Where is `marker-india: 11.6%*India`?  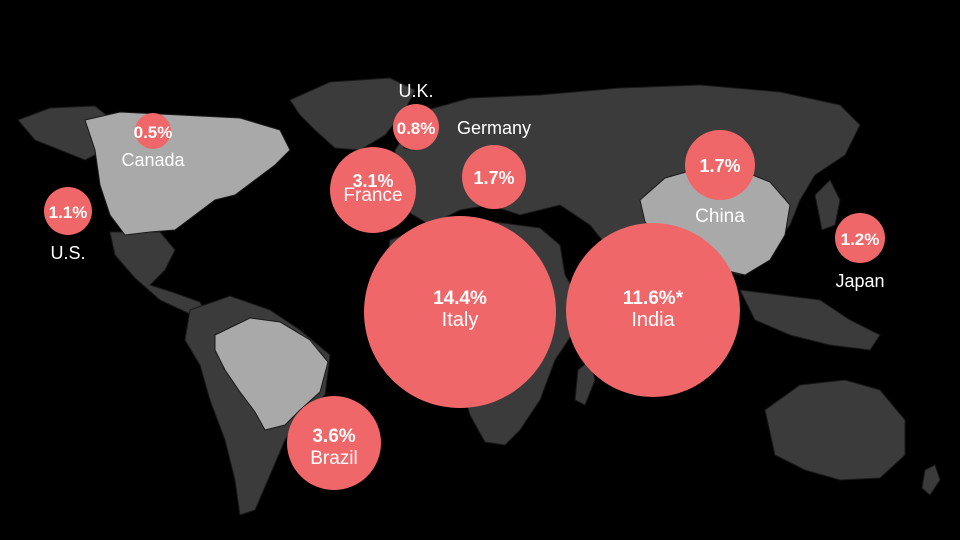 marker-india: 11.6%*India is located at coordinates (653, 310).